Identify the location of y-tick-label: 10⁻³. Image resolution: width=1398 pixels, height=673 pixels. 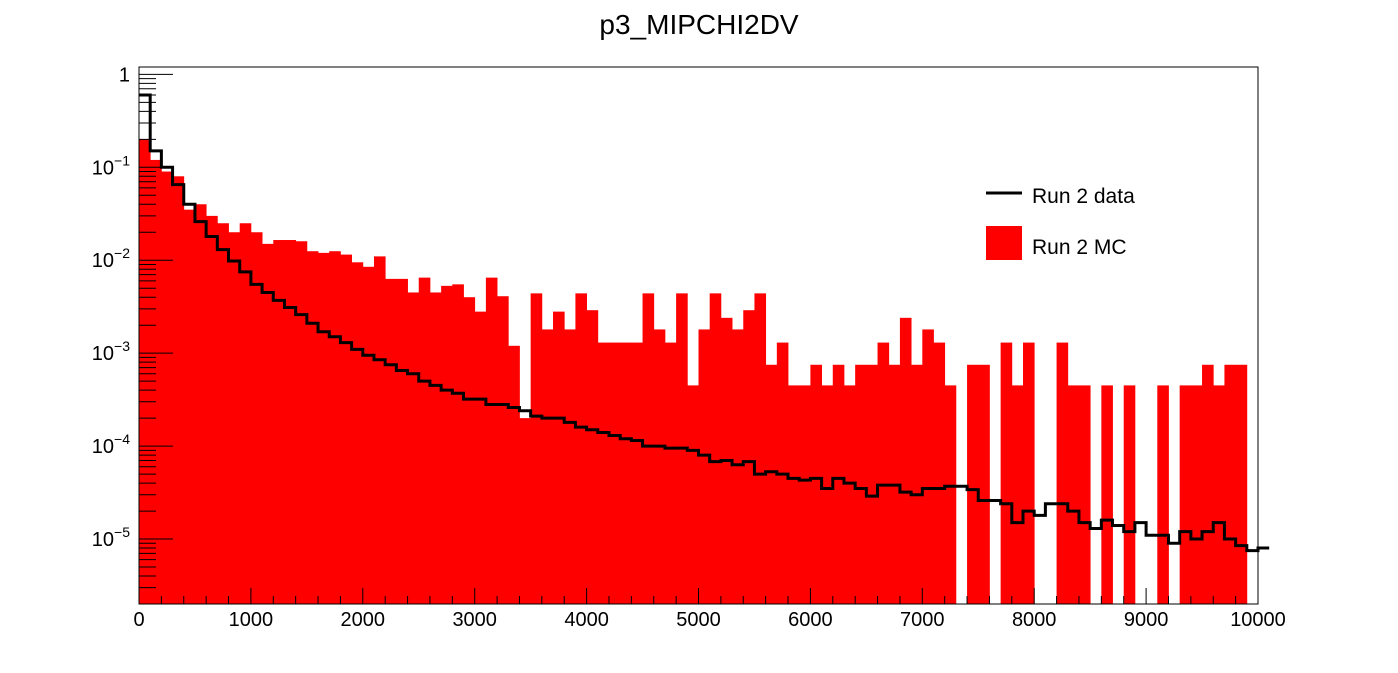
(111, 351).